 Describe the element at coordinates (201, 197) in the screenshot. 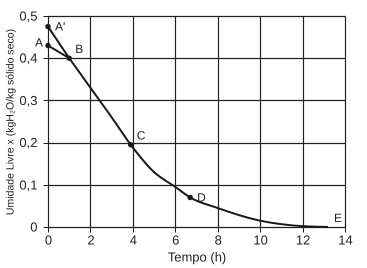

I see `annotation: D` at that location.